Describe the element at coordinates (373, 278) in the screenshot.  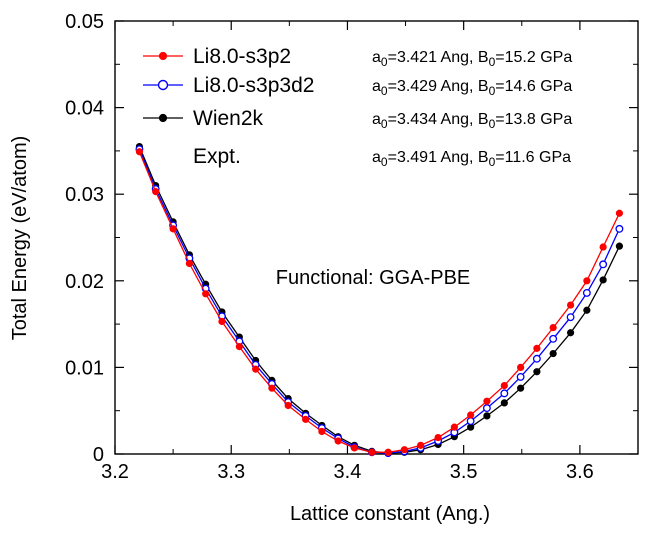
I see `functional-annotation: Functional: GGA-PBE` at that location.